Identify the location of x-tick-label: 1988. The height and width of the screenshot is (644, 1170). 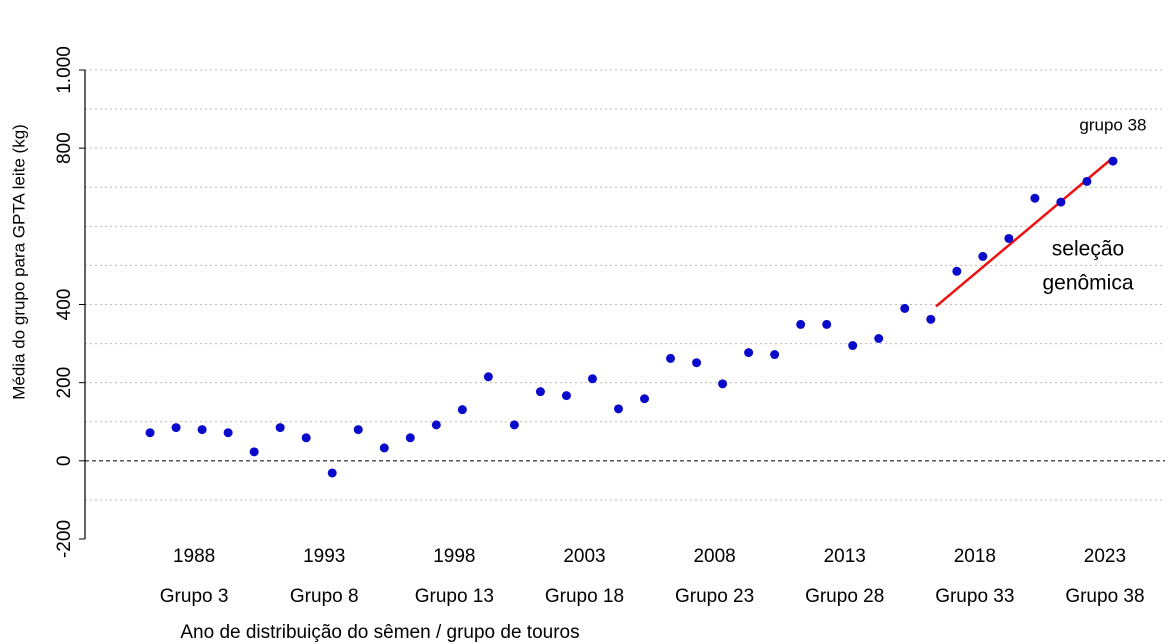
(194, 556).